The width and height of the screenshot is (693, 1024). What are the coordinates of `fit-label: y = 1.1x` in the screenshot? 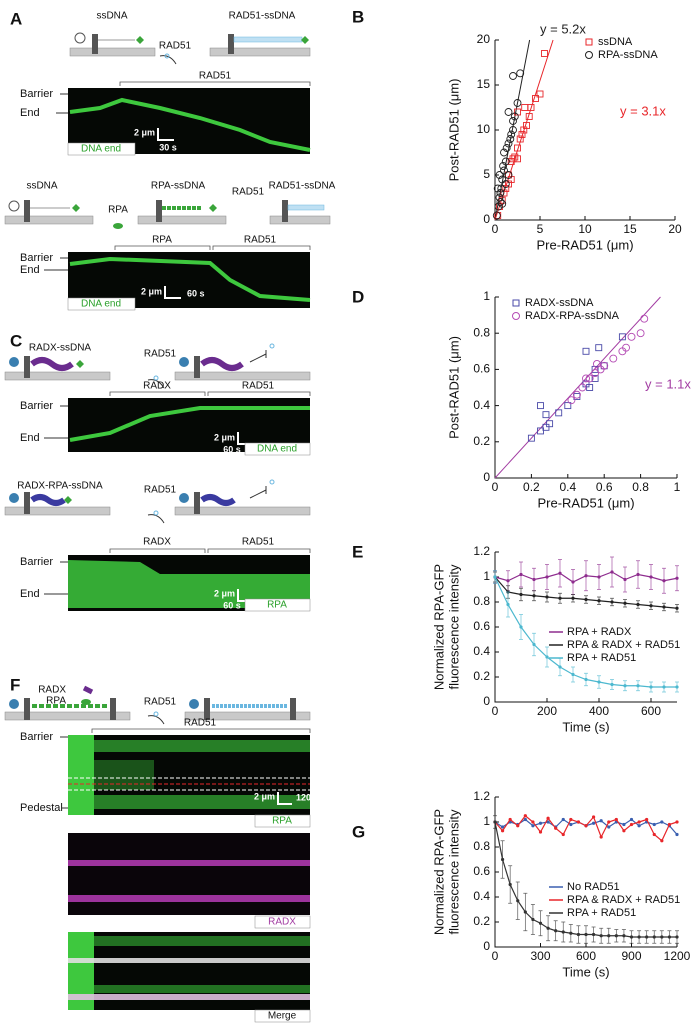 It's located at (668, 383).